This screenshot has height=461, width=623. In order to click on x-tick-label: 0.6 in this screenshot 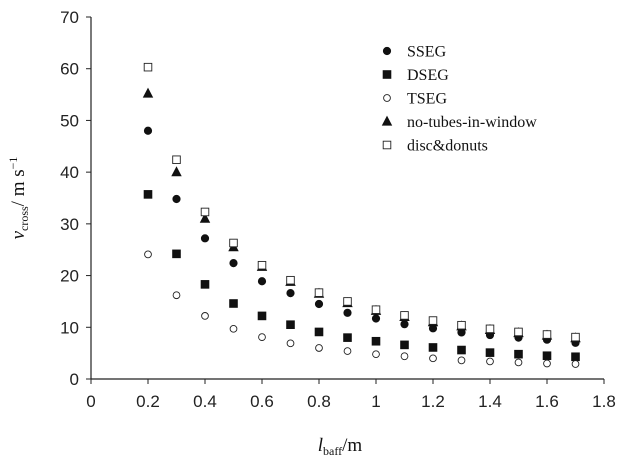, I will do `click(262, 401)`.